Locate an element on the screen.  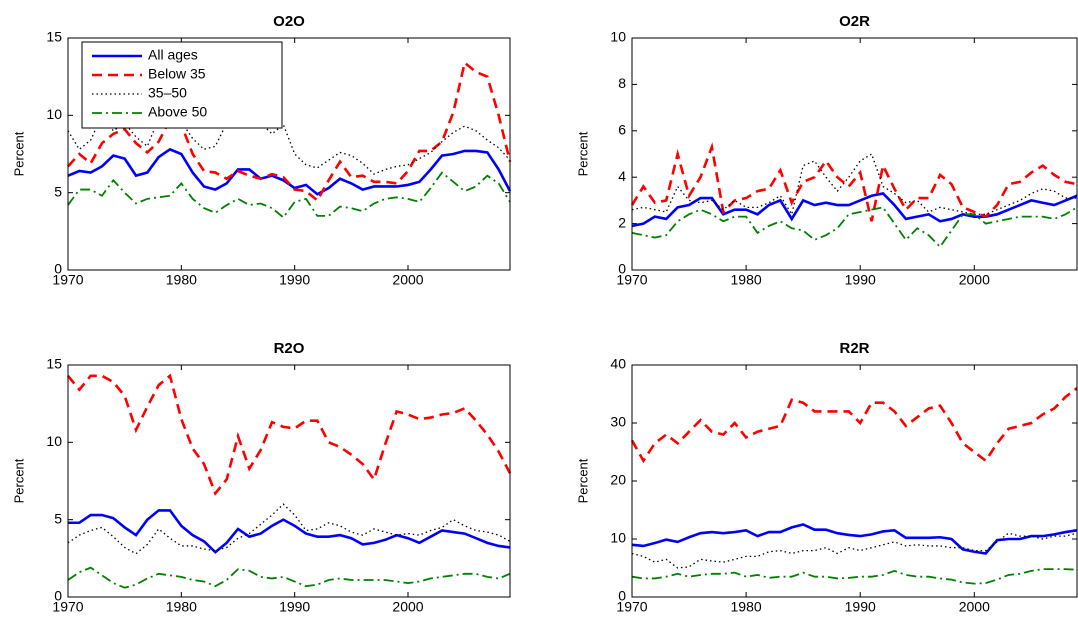
y-tick-label: 20 is located at coordinates (618, 480).